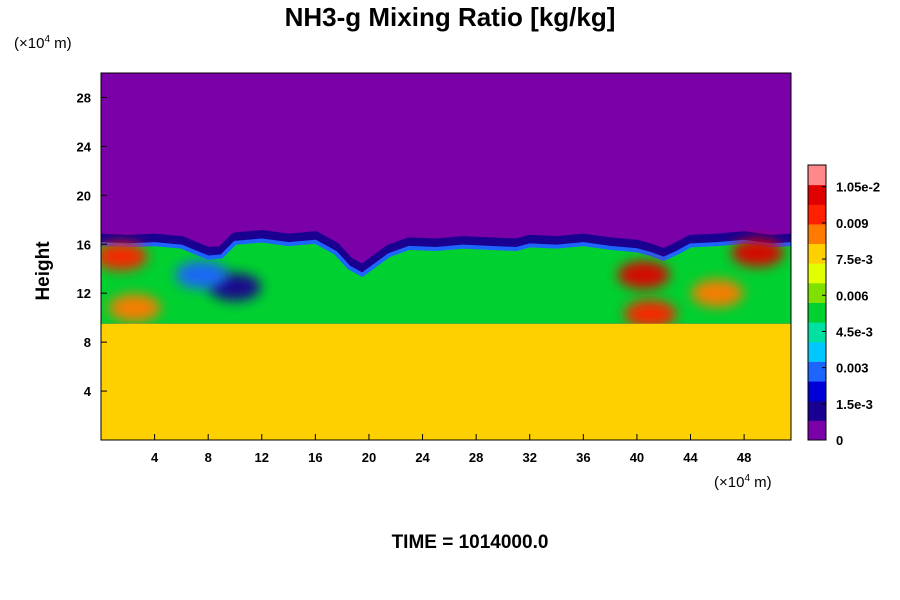  Describe the element at coordinates (832, 440) in the screenshot. I see `colorbar-tick: 0` at that location.